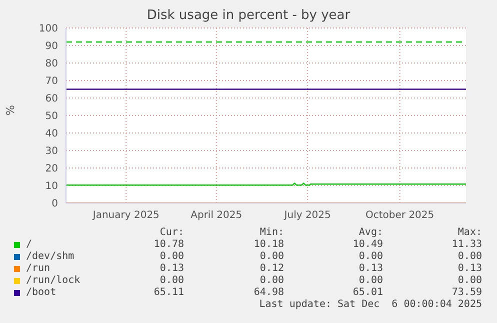  Describe the element at coordinates (51, 99) in the screenshot. I see `y-tick-label: 60` at that location.